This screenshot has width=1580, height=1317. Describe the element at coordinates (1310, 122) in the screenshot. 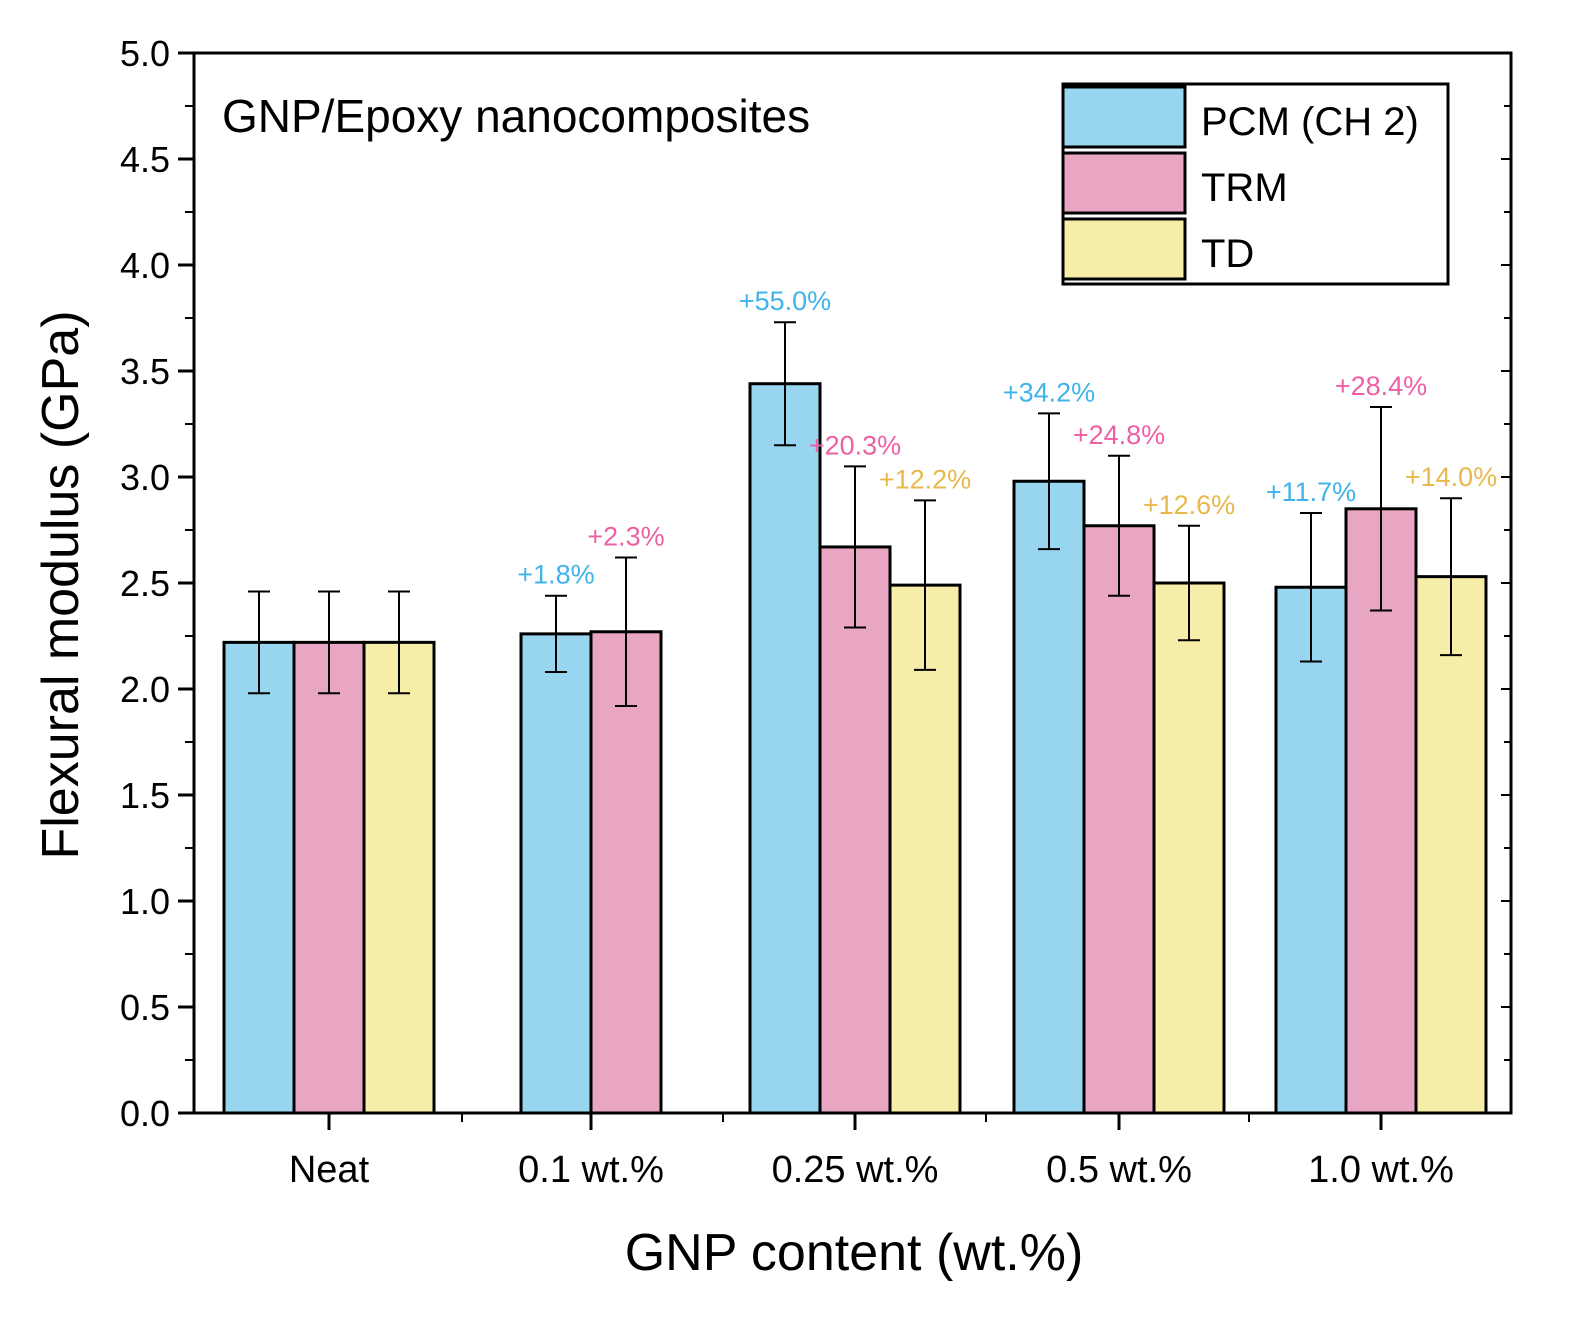

I see `legend-label: PCM (CH 2)` at that location.